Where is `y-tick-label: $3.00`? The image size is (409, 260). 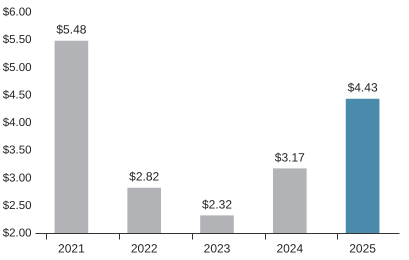
y-tick-label: $3.00 is located at coordinates (17, 178).